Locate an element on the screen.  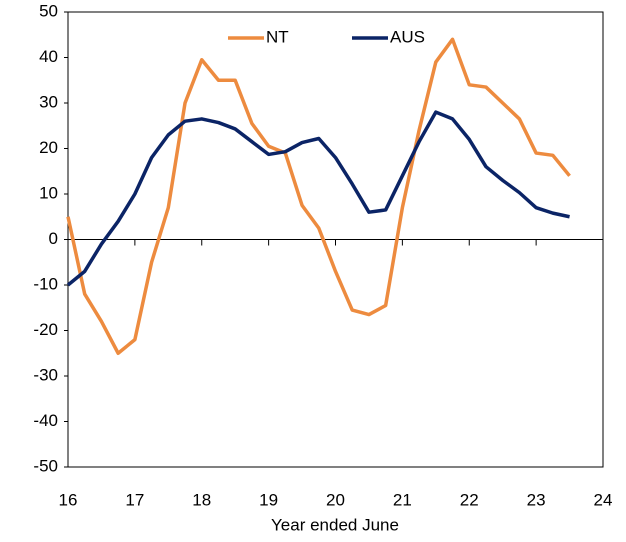
y-tick-label: 50 is located at coordinates (48, 10).